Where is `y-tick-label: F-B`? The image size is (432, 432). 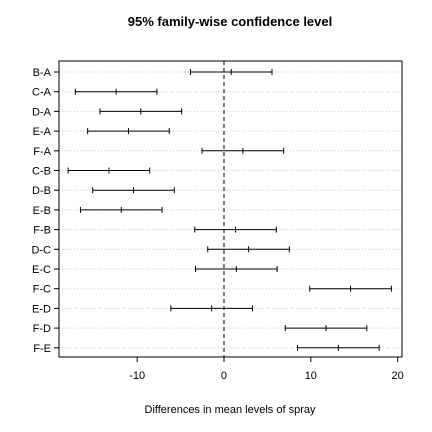
y-tick-label: F-B is located at coordinates (42, 231).